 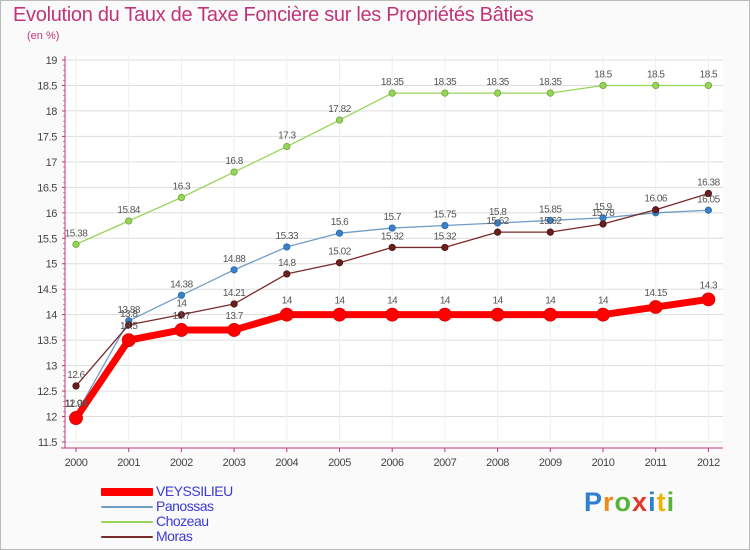 I want to click on data-label: 15.78, so click(x=603, y=213).